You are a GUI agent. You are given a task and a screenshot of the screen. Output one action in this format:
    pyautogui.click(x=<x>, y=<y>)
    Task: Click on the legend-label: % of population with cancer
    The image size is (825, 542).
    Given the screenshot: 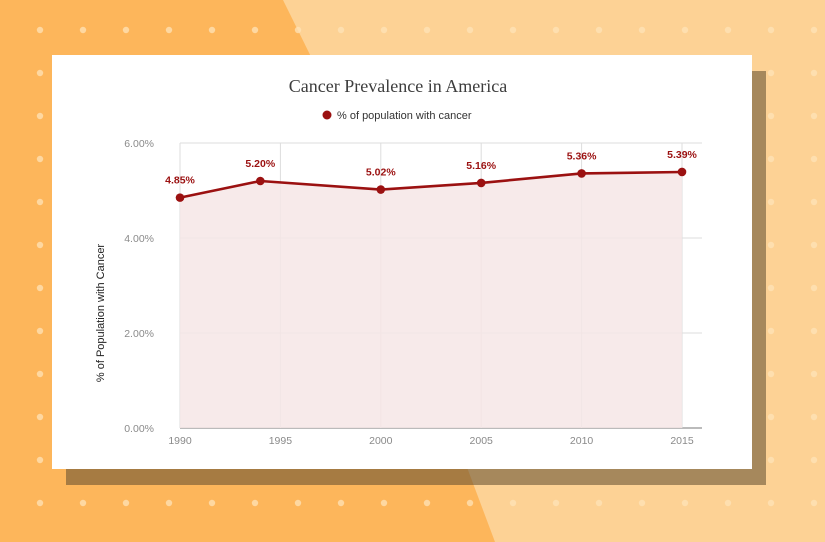 What is the action you would take?
    pyautogui.click(x=404, y=116)
    